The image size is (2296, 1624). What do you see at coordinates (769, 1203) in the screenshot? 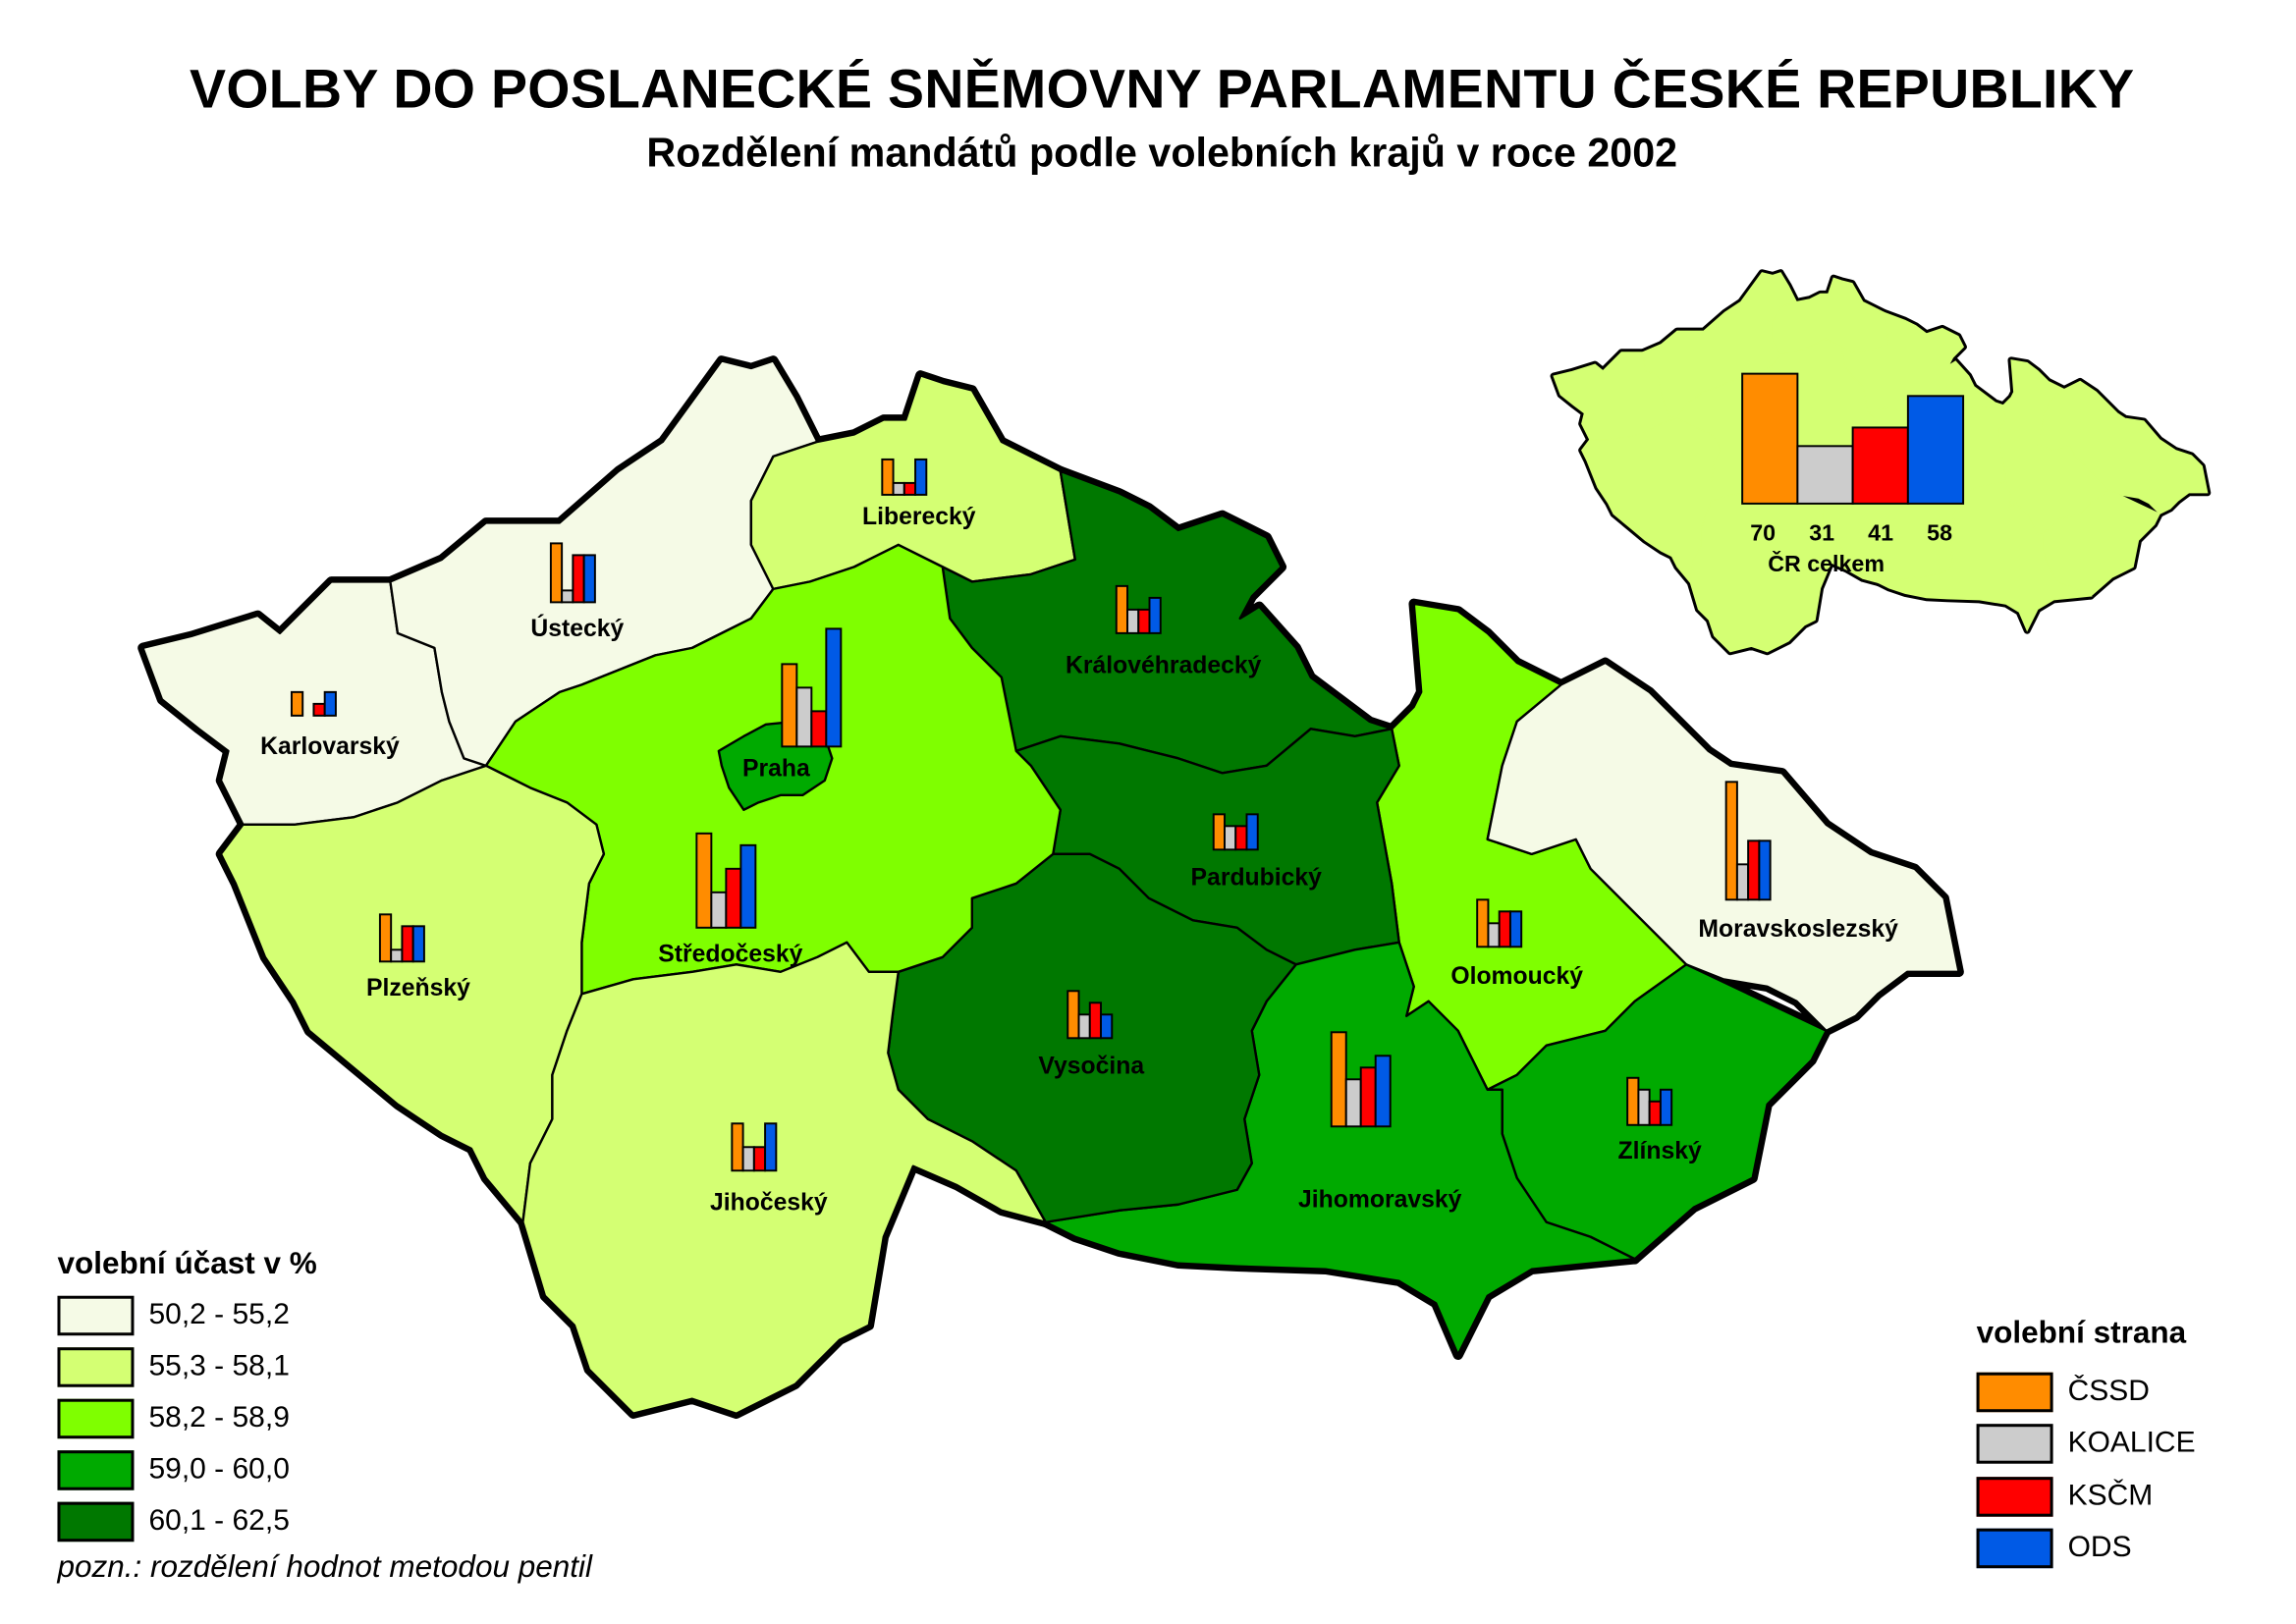
I see `region-label: Jihočeský` at bounding box center [769, 1203].